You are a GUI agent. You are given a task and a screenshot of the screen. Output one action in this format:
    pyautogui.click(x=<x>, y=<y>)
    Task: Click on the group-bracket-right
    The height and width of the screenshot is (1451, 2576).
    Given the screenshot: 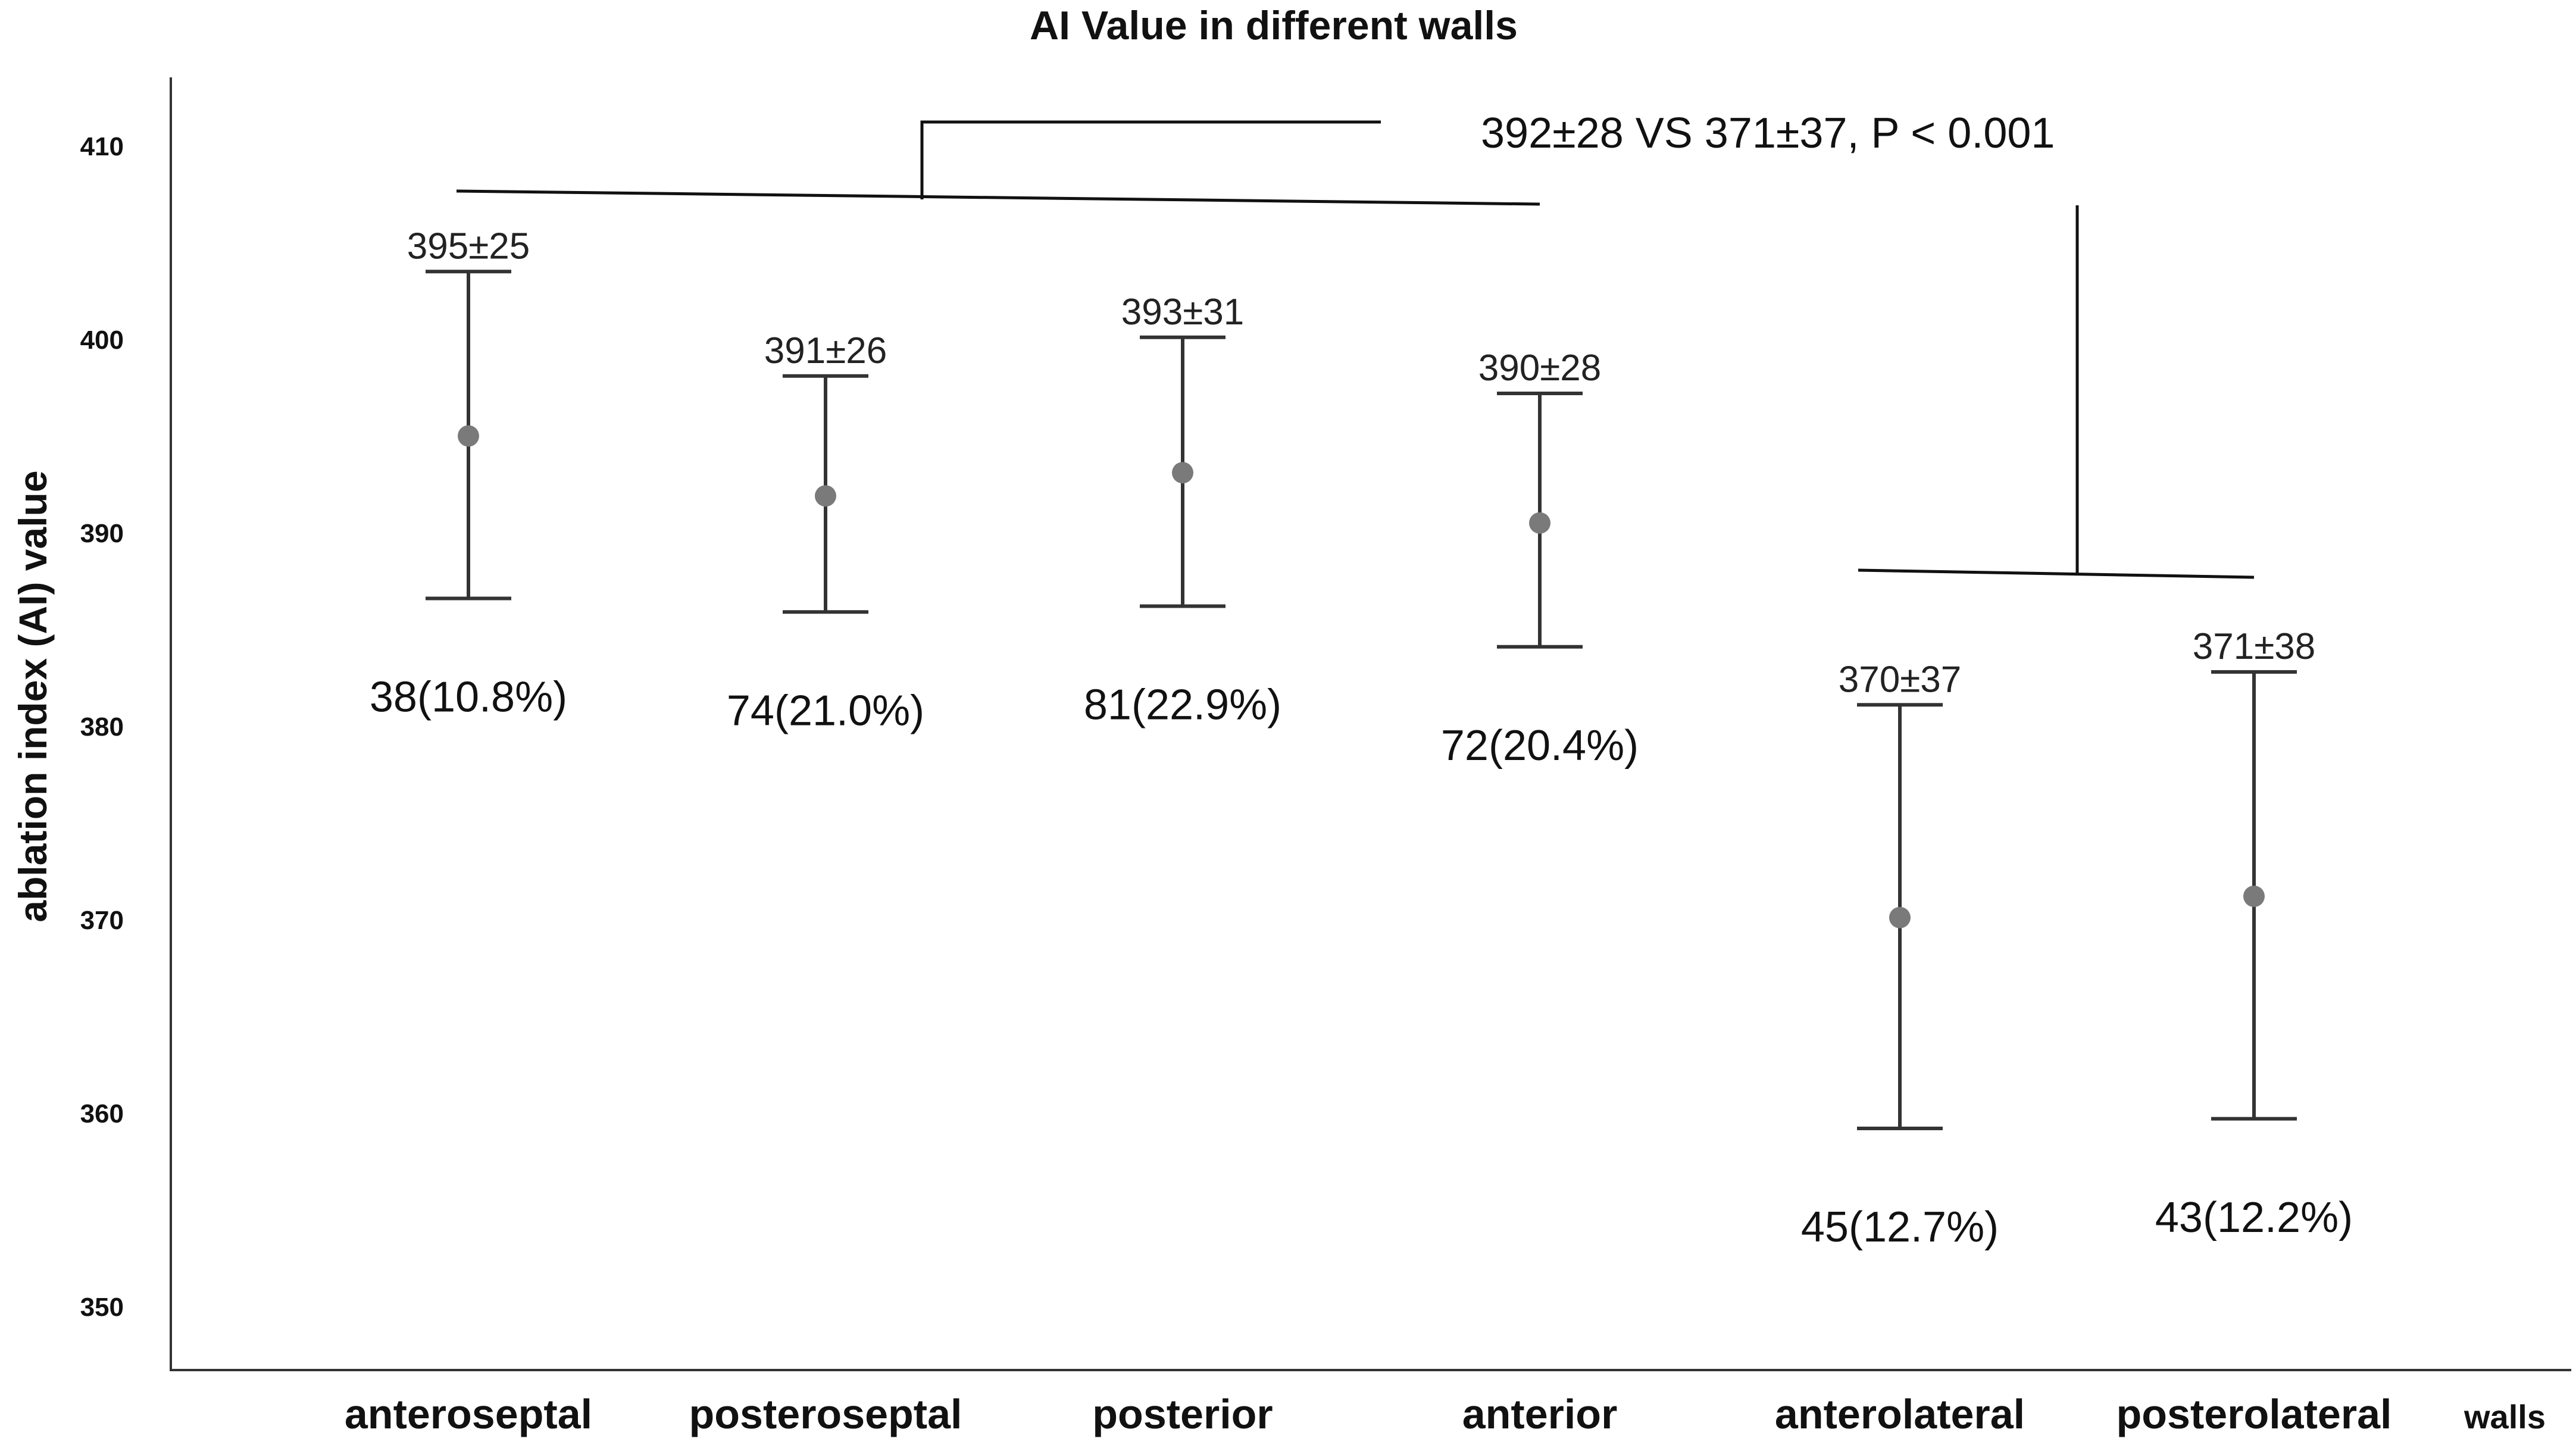 What is the action you would take?
    pyautogui.click(x=2056, y=573)
    